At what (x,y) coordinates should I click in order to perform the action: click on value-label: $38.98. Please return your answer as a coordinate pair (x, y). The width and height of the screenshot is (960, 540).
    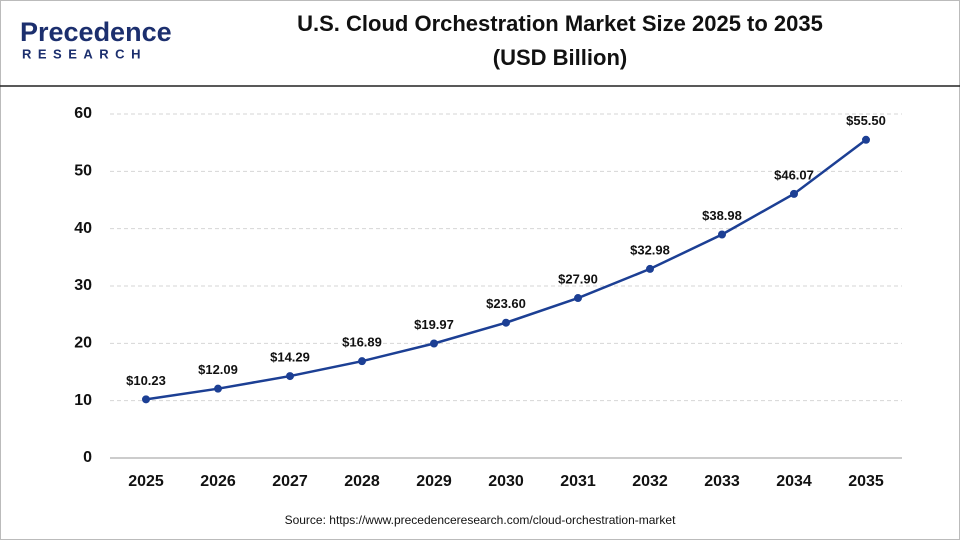
    Looking at the image, I should click on (722, 215).